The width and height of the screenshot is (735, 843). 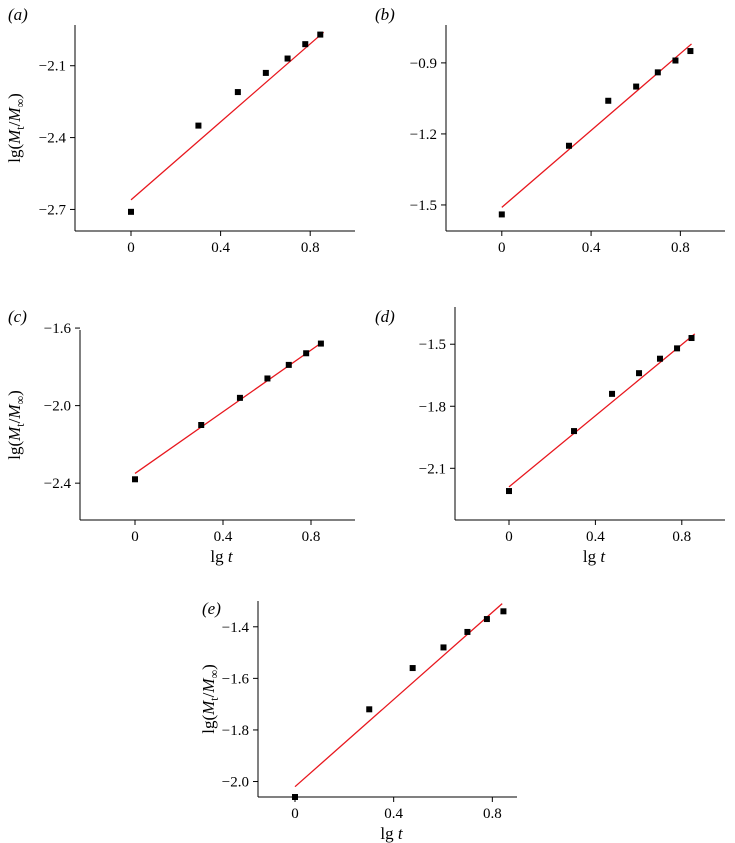 I want to click on y-tick-label: −1.4, so click(x=236, y=628).